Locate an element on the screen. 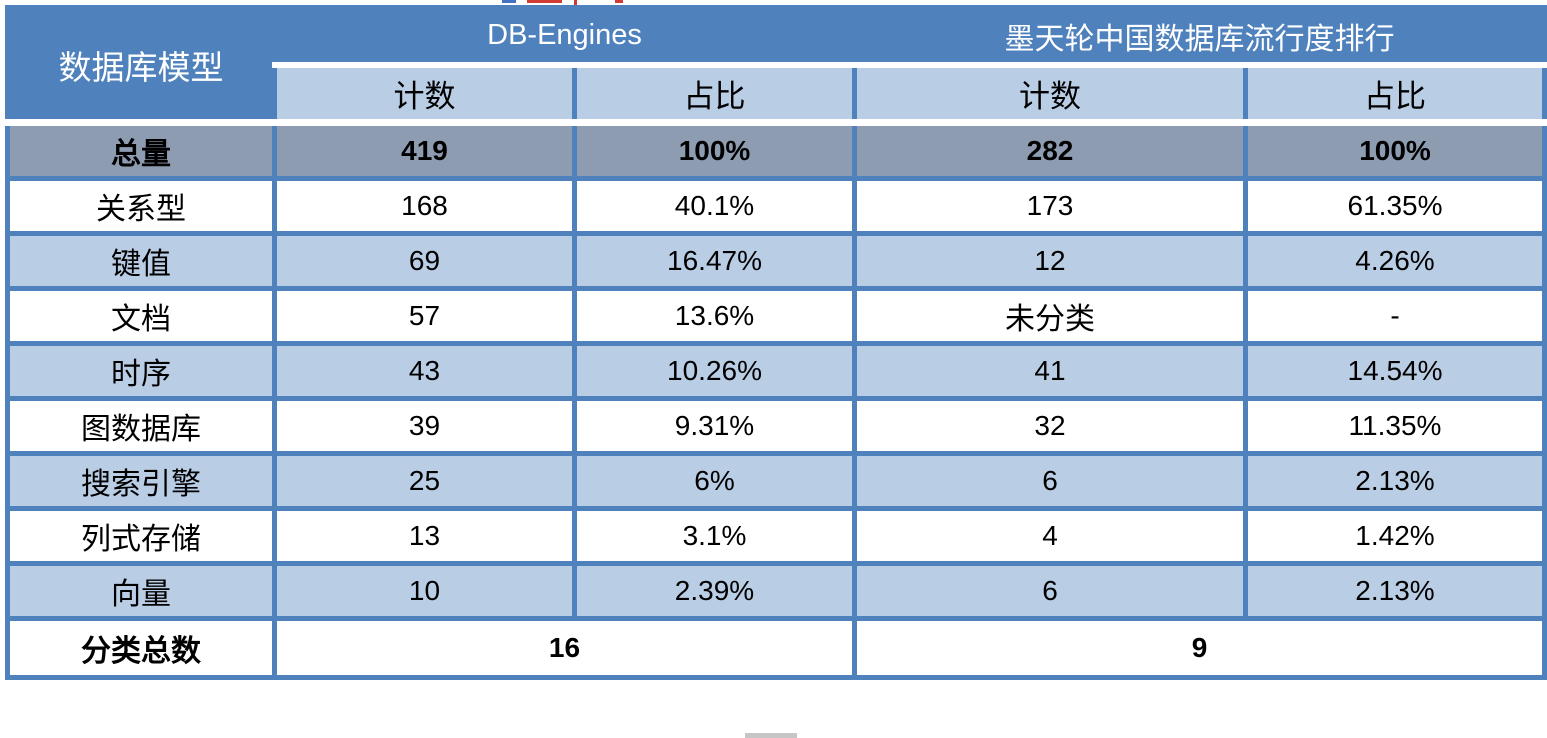 The image size is (1547, 738). cell-dbengines-count: 25 is located at coordinates (424, 481).